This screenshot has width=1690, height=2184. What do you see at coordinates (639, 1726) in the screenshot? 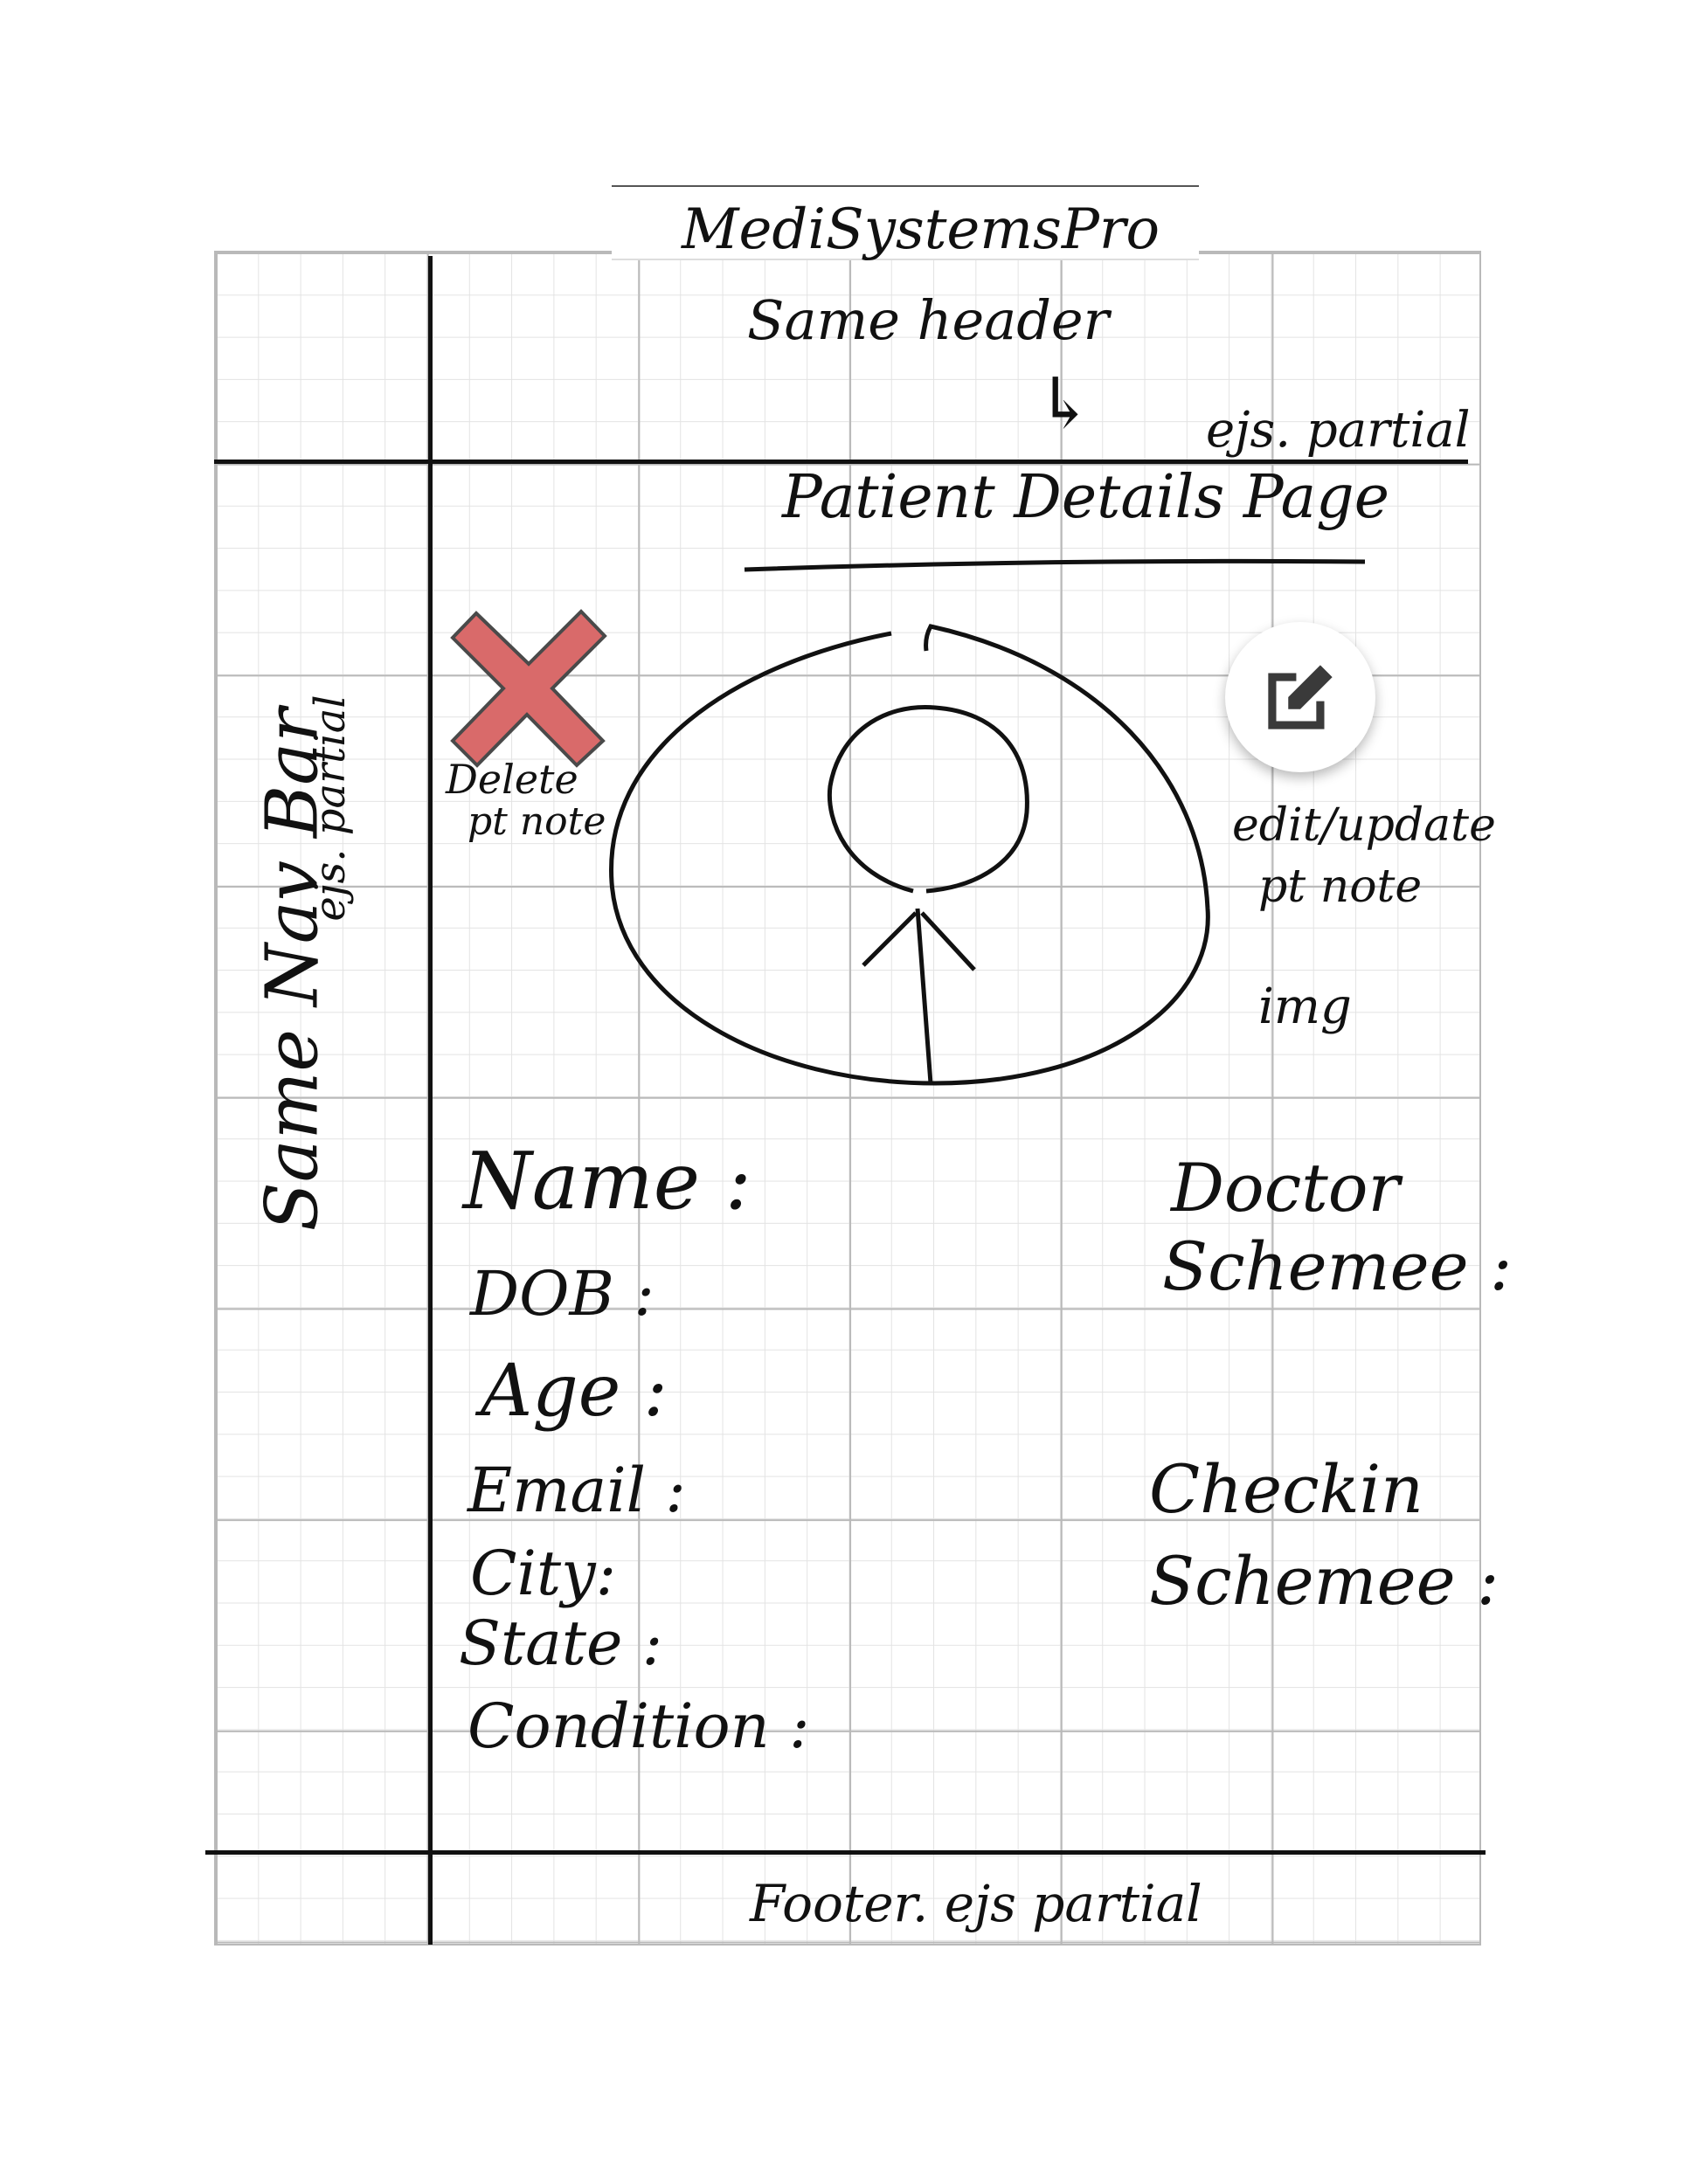
I see `field-condition: Condition :` at bounding box center [639, 1726].